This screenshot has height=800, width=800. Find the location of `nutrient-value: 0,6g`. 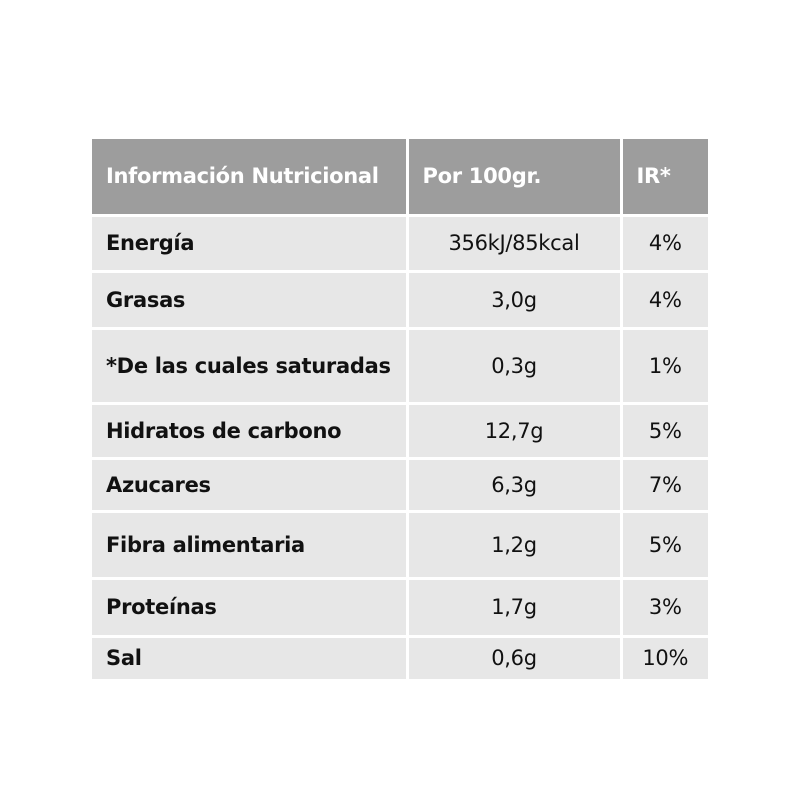

nutrient-value: 0,6g is located at coordinates (514, 656).